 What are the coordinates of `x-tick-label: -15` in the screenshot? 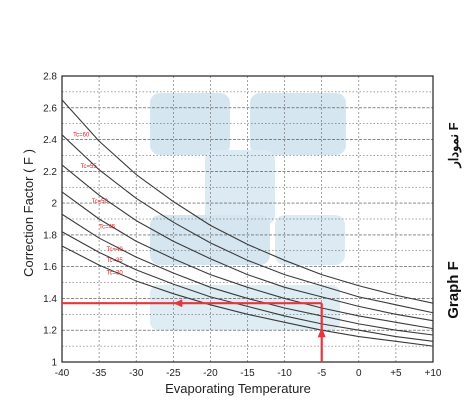 It's located at (247, 373).